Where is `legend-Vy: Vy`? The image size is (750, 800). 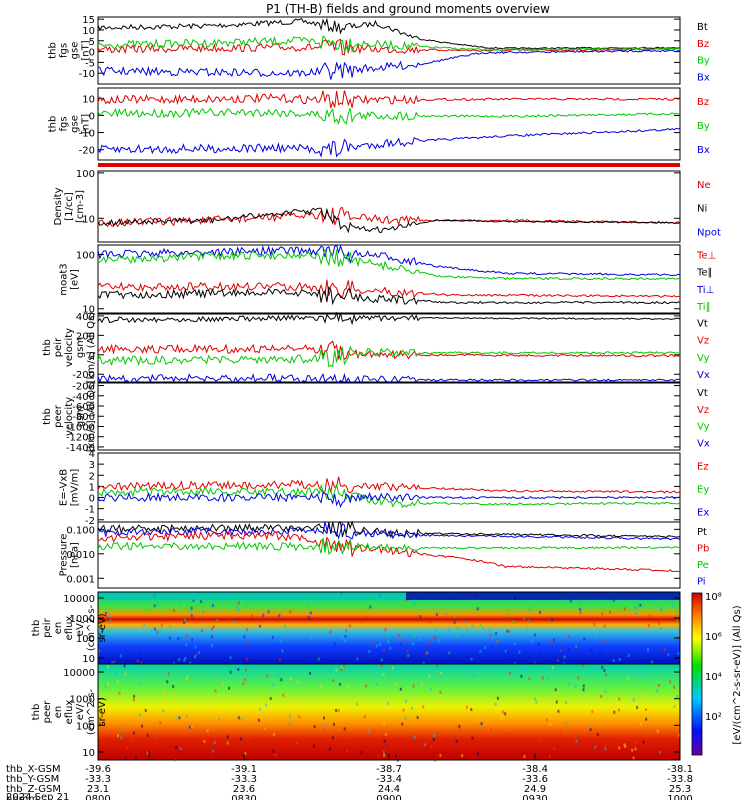 legend-Vy: Vy is located at coordinates (703, 427).